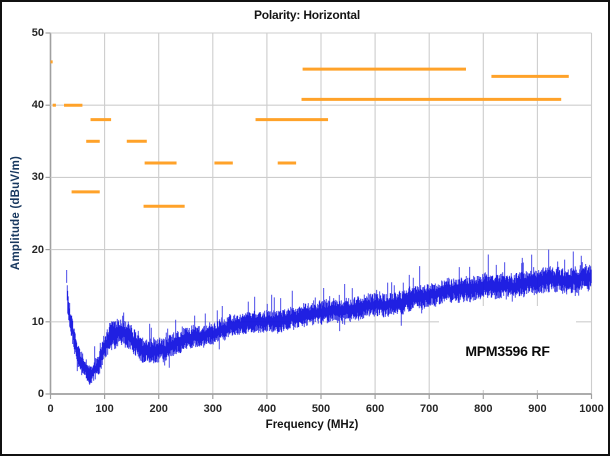 The image size is (610, 456). I want to click on y-tick-label: 0, so click(40, 394).